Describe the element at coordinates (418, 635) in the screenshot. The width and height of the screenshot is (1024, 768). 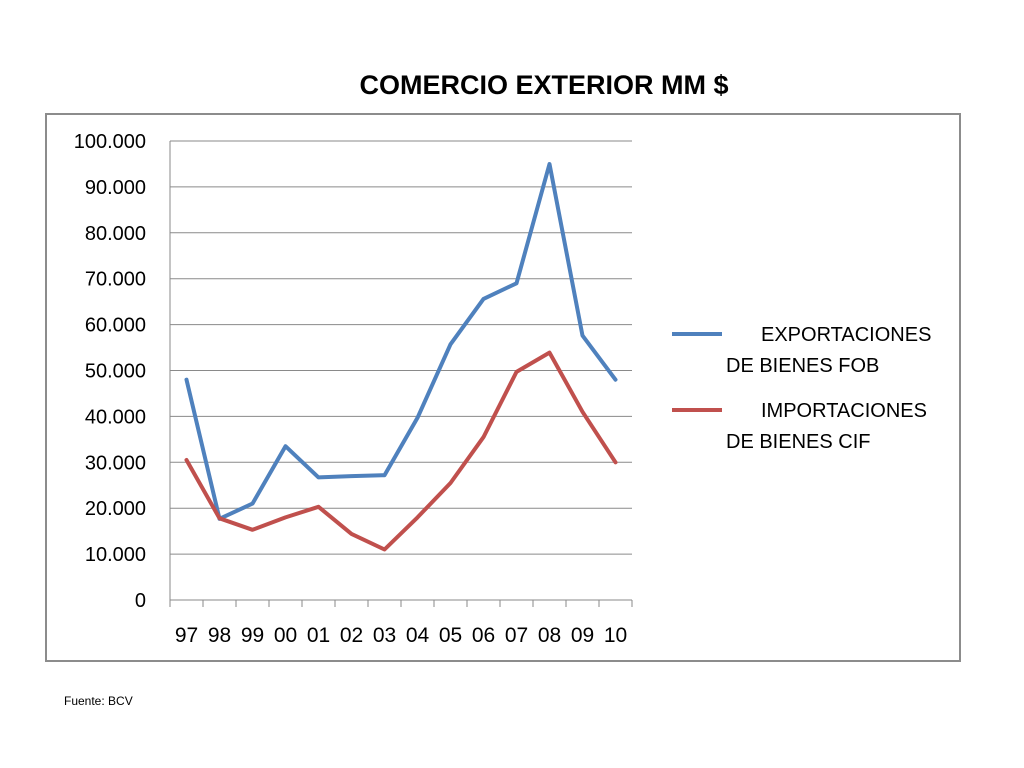
I see `x-tick-label: 04` at that location.